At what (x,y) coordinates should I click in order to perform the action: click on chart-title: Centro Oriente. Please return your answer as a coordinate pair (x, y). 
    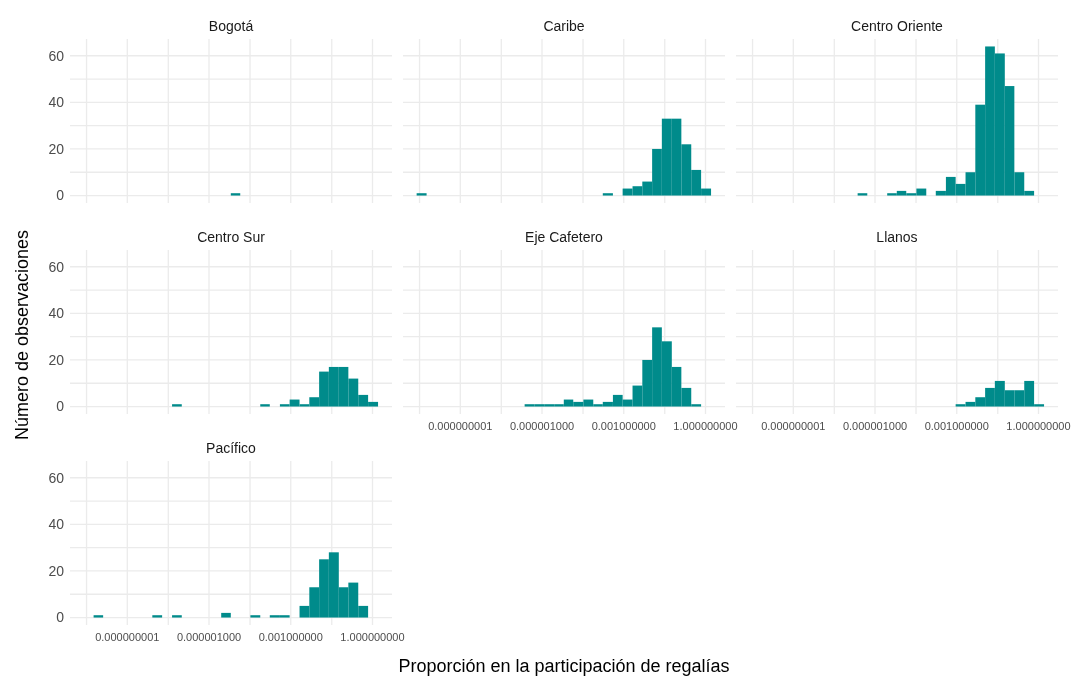
    Looking at the image, I should click on (897, 26).